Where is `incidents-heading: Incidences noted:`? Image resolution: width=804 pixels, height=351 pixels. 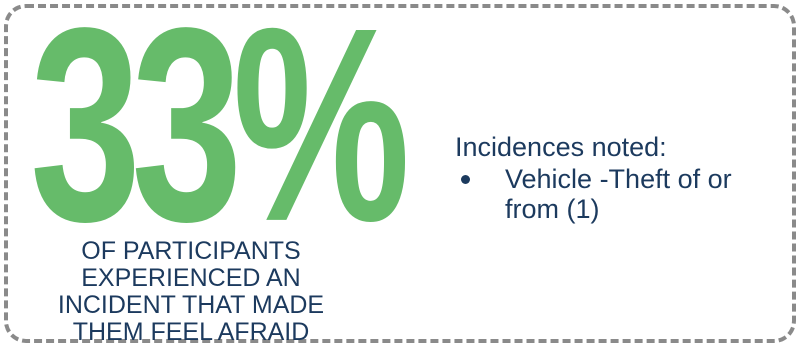 incidents-heading: Incidences noted: is located at coordinates (561, 147).